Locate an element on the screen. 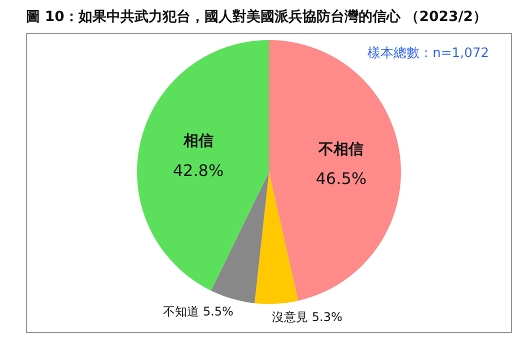  slice-label: 不相信 is located at coordinates (341, 149).